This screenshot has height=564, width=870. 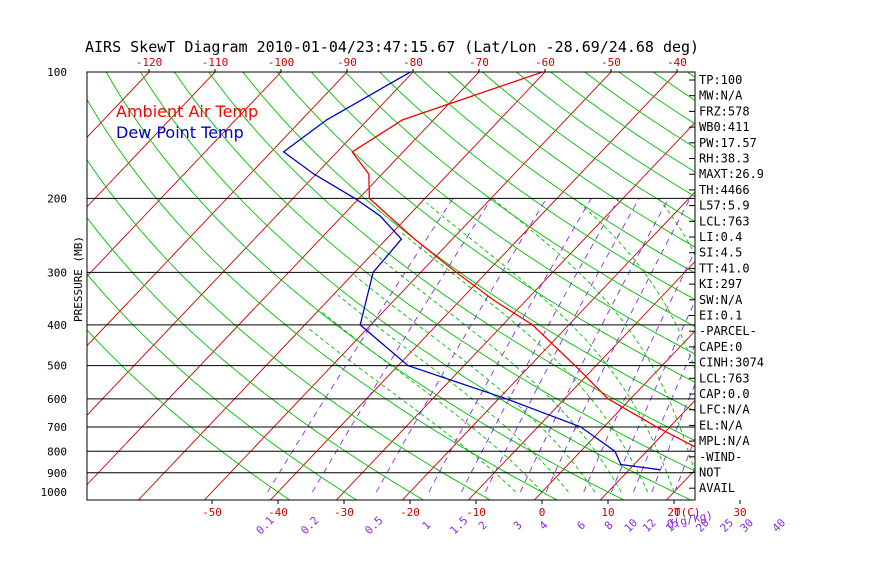 I want to click on bottom-temp-unit-label: T(C), so click(x=687, y=512).